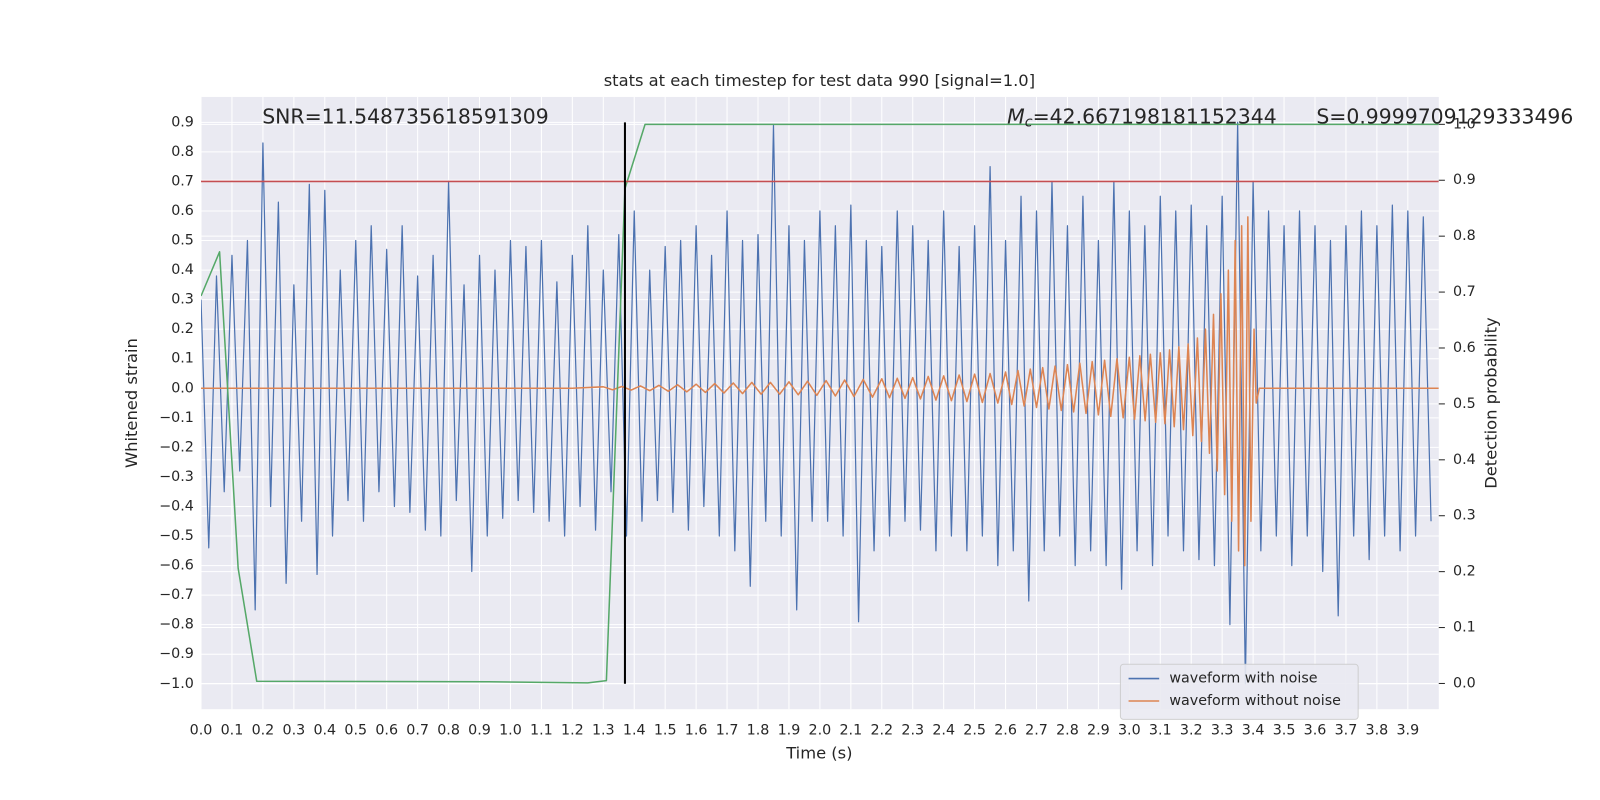 This screenshot has height=800, width=1600. Describe the element at coordinates (182, 241) in the screenshot. I see `y-tick-label: 0.5` at that location.